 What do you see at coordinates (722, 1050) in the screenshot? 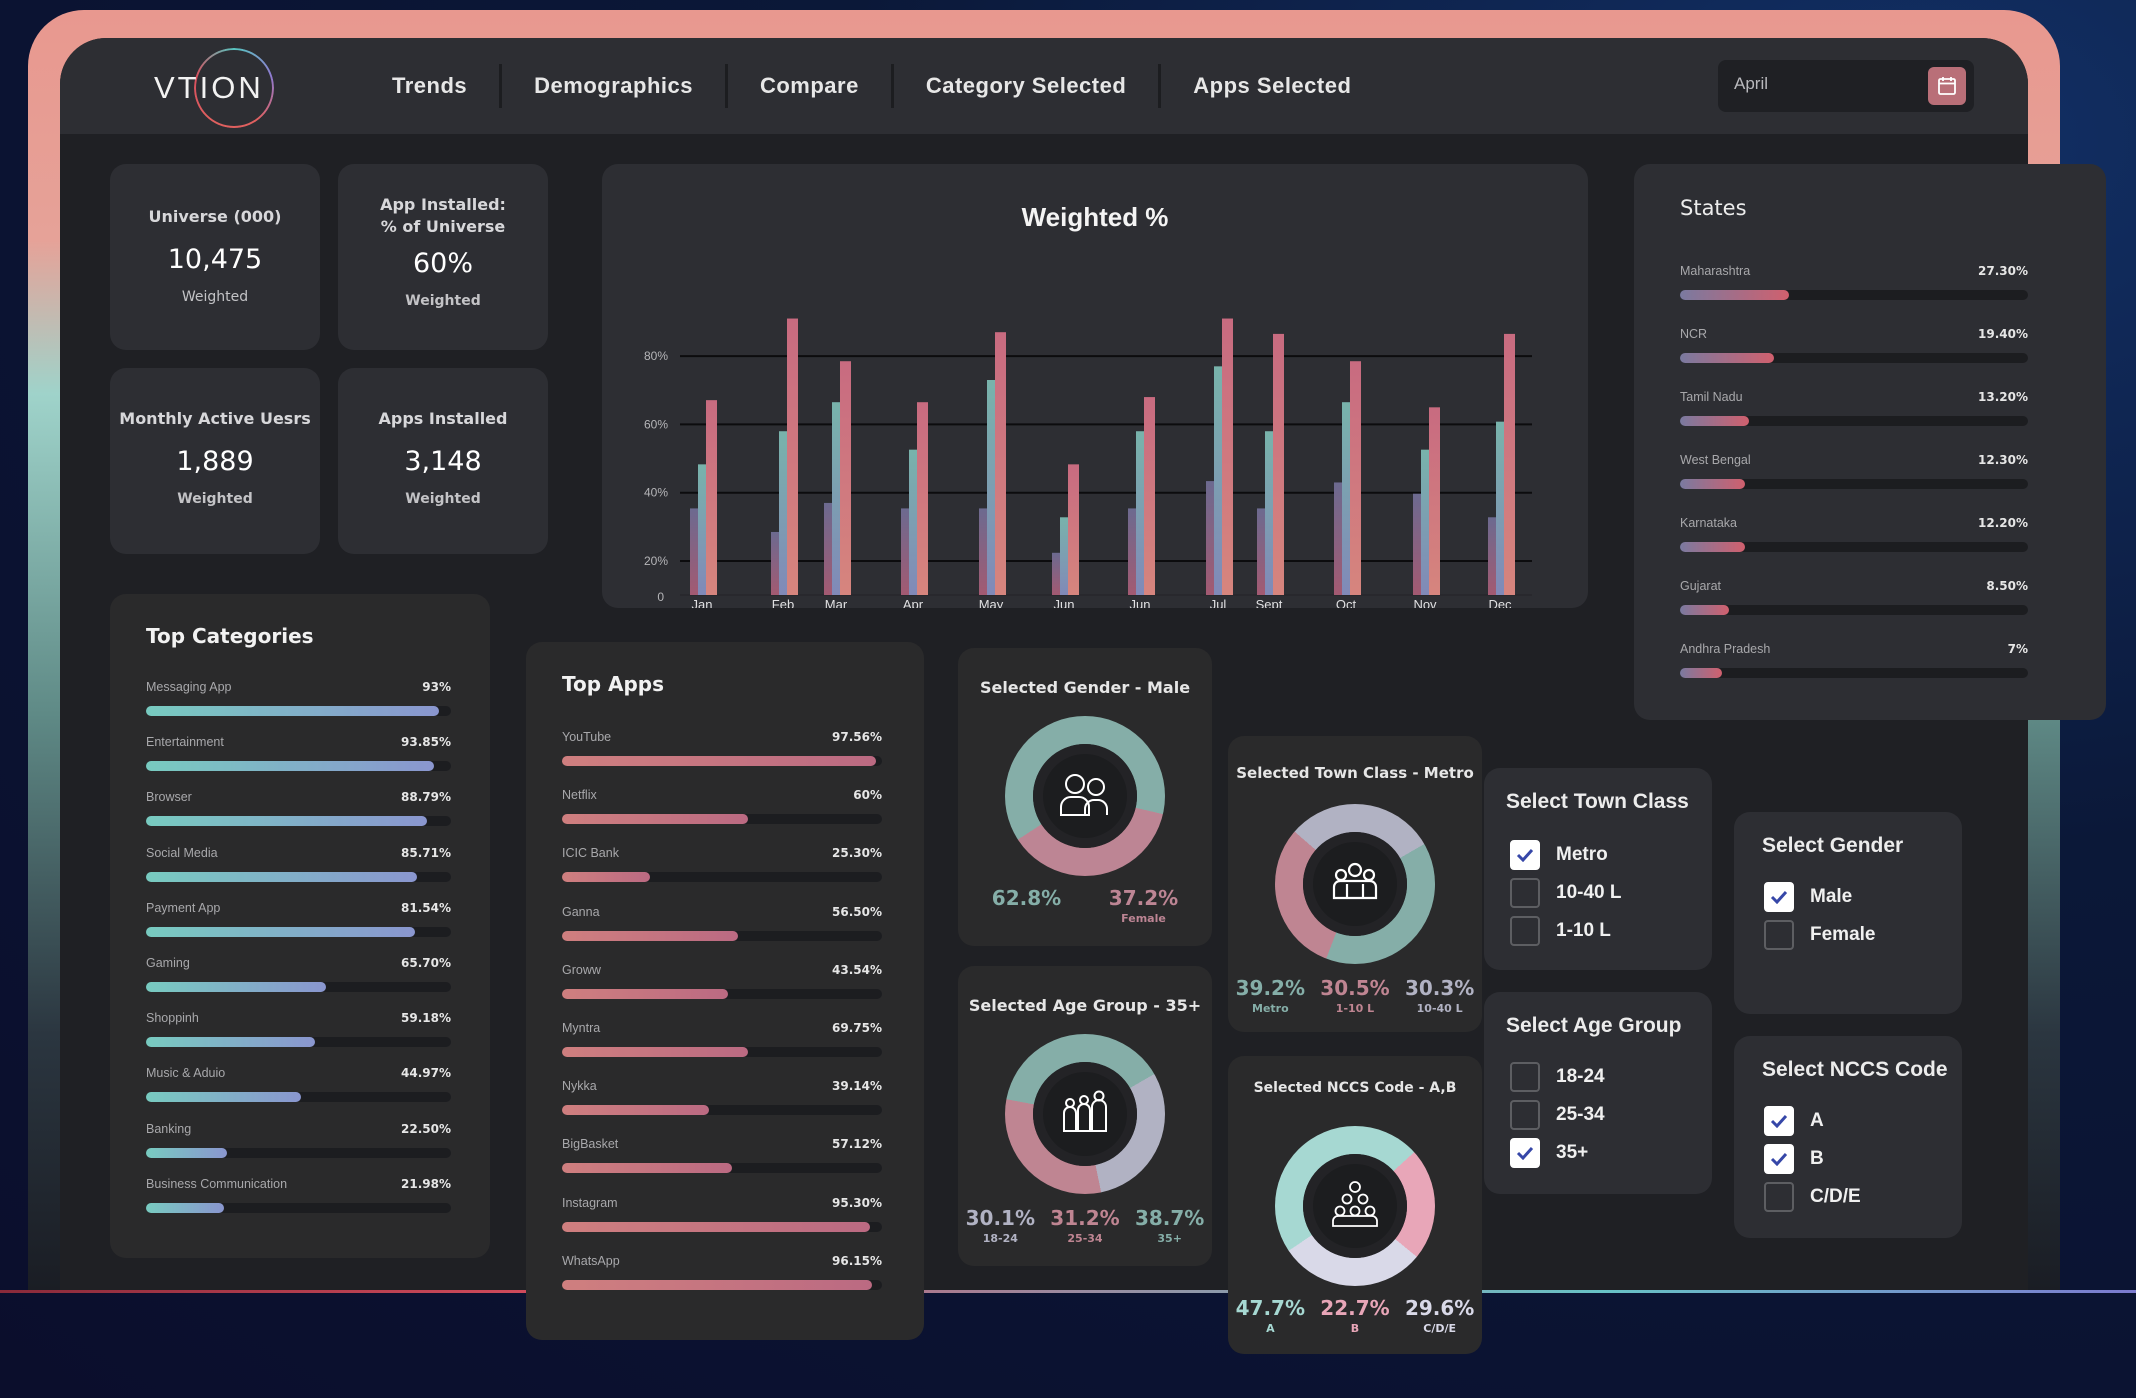
I see `bar-list-item: Myntra 69.75%` at bounding box center [722, 1050].